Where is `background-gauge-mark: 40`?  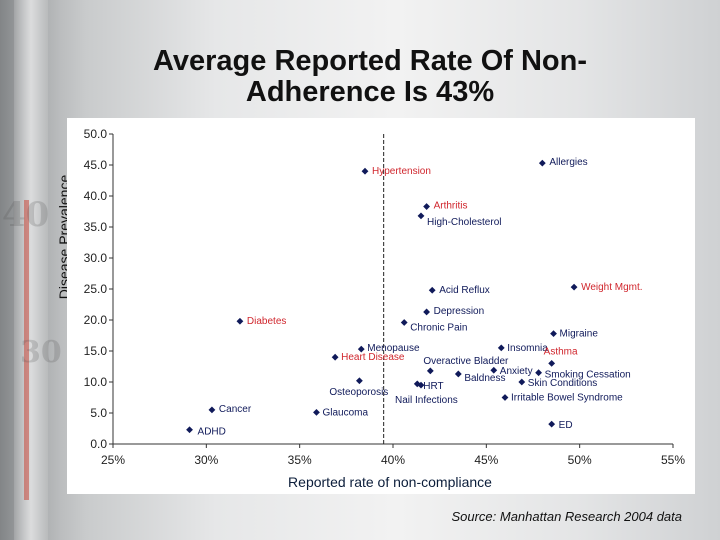
background-gauge-mark: 40 is located at coordinates (26, 215).